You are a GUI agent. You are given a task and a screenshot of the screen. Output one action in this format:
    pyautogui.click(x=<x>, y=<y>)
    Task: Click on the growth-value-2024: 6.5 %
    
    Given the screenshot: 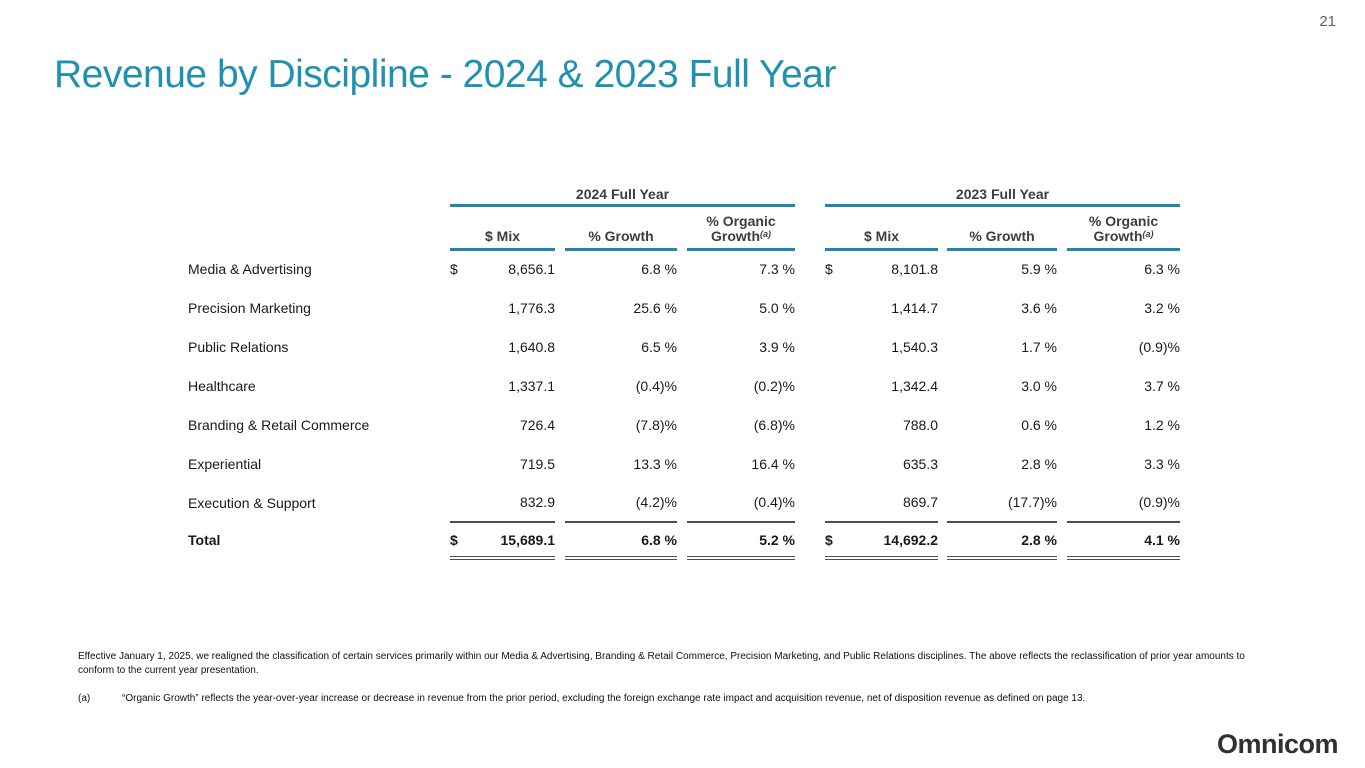 What is the action you would take?
    pyautogui.click(x=659, y=346)
    